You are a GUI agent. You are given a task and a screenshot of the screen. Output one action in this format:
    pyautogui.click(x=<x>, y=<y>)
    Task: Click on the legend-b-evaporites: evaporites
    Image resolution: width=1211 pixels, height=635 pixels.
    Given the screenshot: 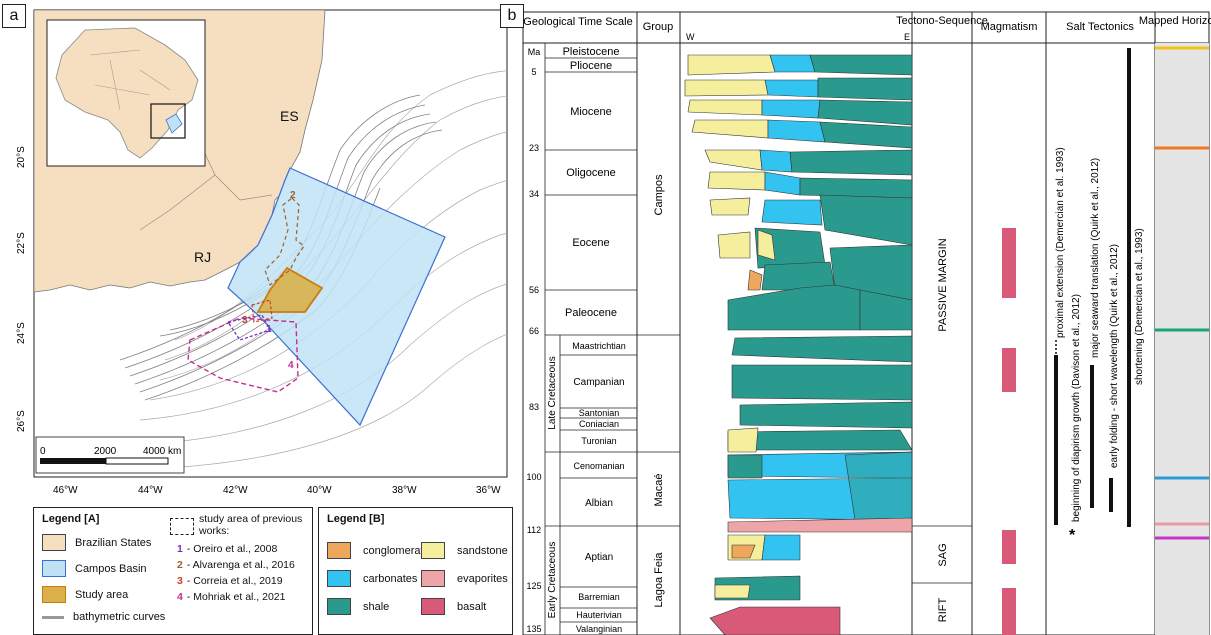 What is the action you would take?
    pyautogui.click(x=464, y=578)
    